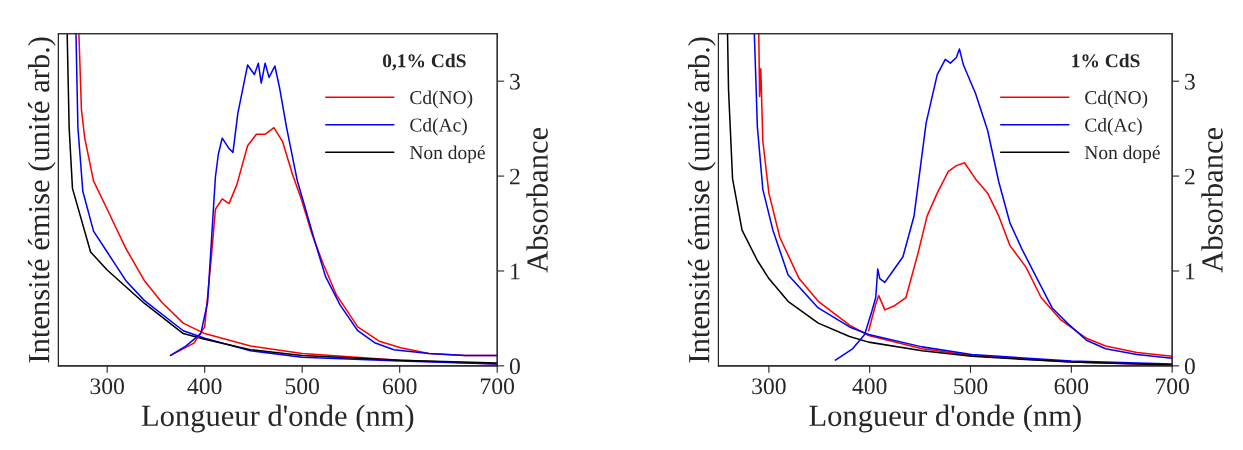 The height and width of the screenshot is (450, 1243). I want to click on text: 0,1% CdS, so click(424, 62).